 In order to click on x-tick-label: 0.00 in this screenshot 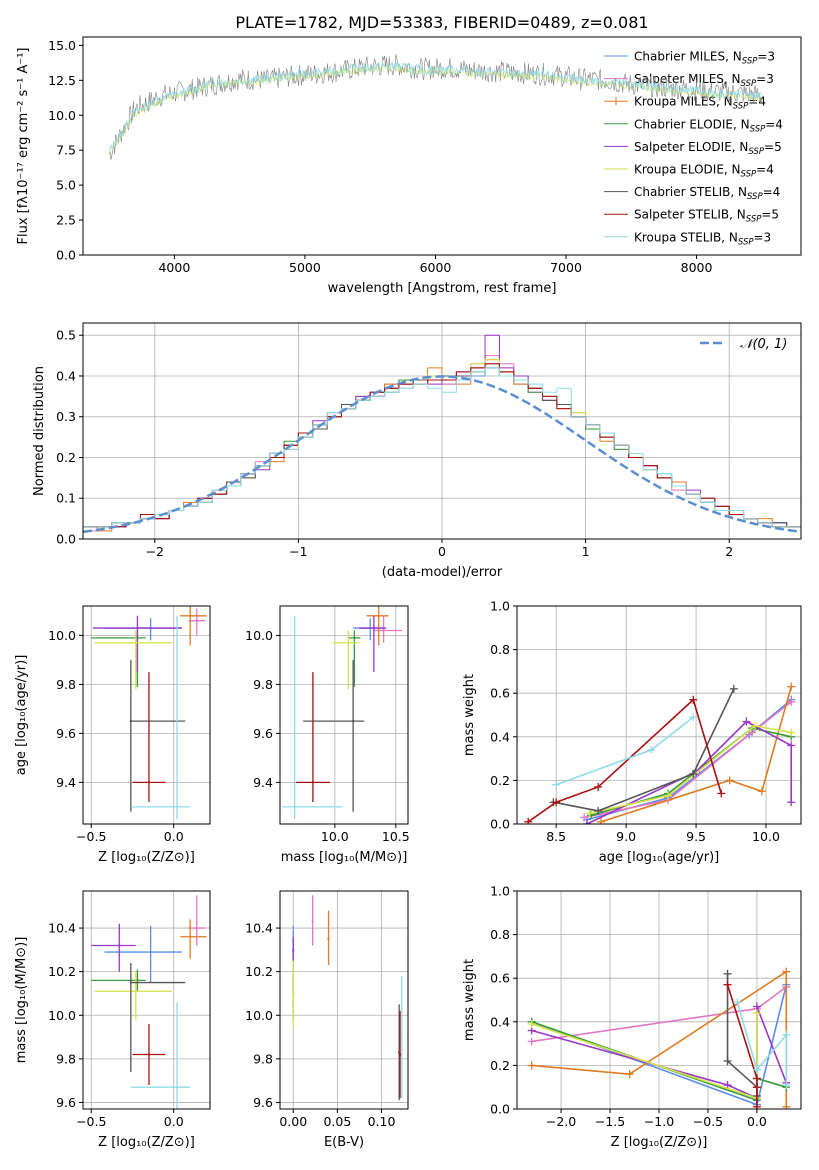, I will do `click(293, 1121)`.